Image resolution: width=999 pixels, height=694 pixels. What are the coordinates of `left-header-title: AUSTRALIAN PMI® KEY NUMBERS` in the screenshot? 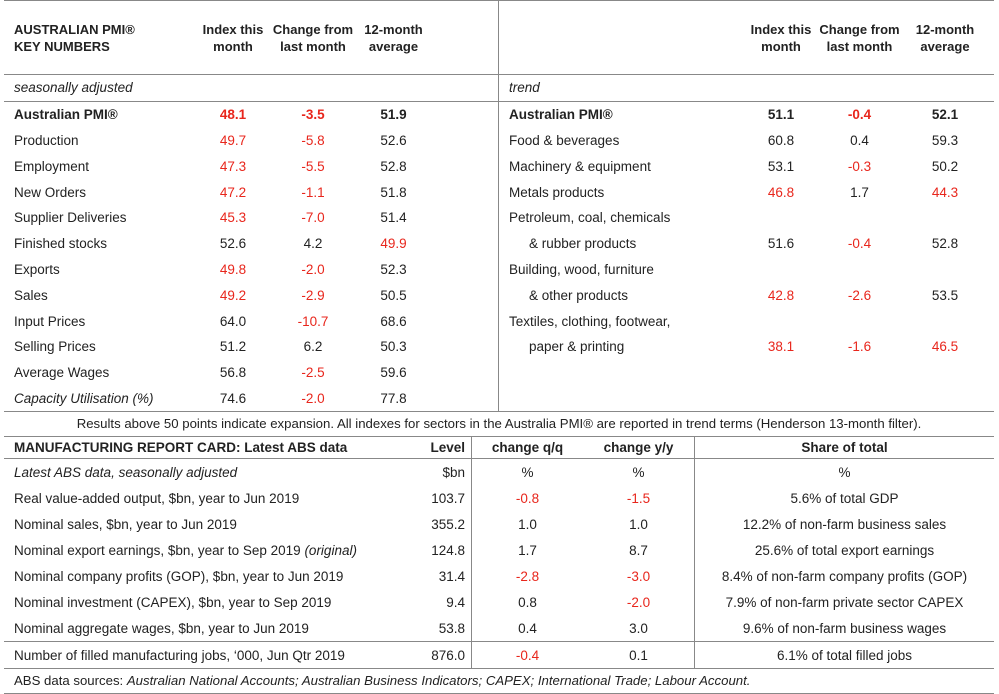 It's located at (100, 38).